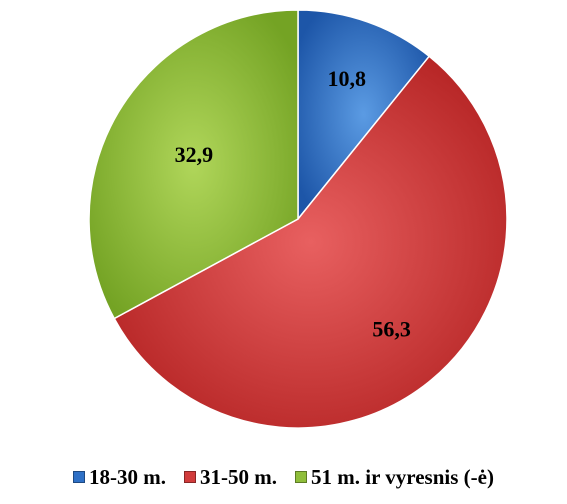  I want to click on legend-item-3: 51 m. ir vyresnis (-ė), so click(394, 477).